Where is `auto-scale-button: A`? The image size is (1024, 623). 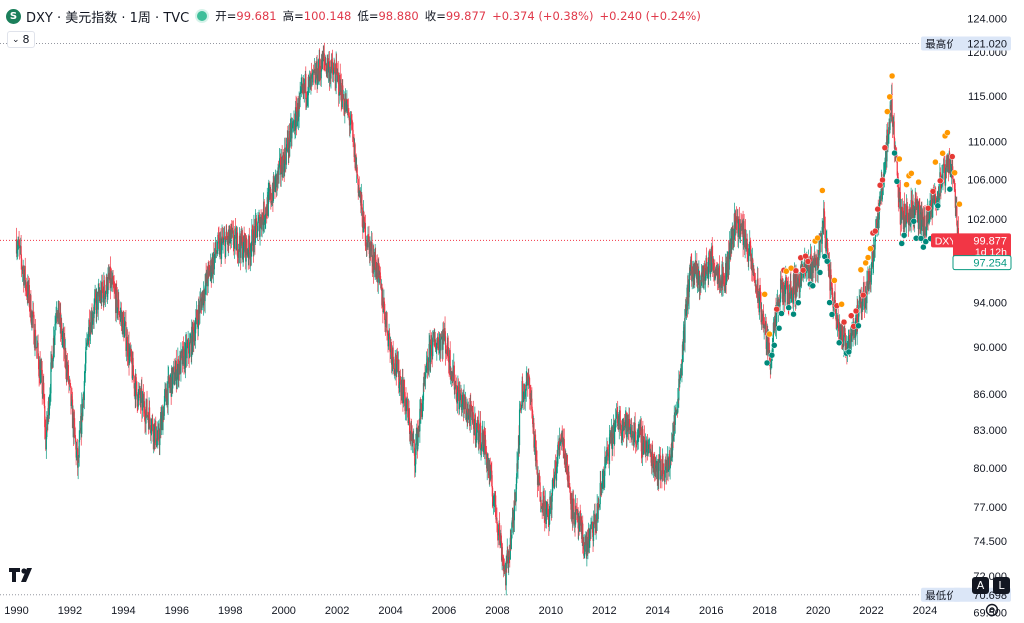
auto-scale-button: A is located at coordinates (980, 585).